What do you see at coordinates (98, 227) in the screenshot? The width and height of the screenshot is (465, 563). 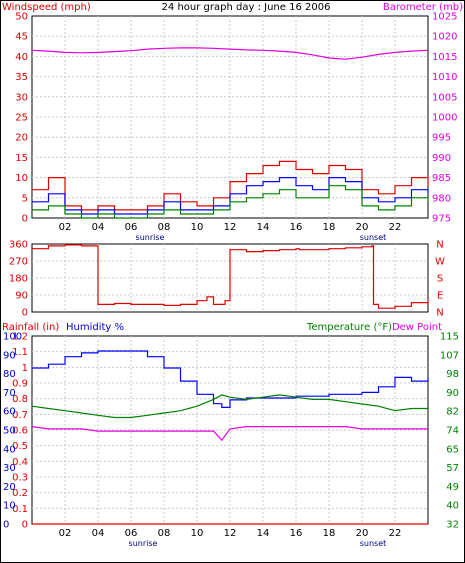 I see `x-tick-label: 04` at bounding box center [98, 227].